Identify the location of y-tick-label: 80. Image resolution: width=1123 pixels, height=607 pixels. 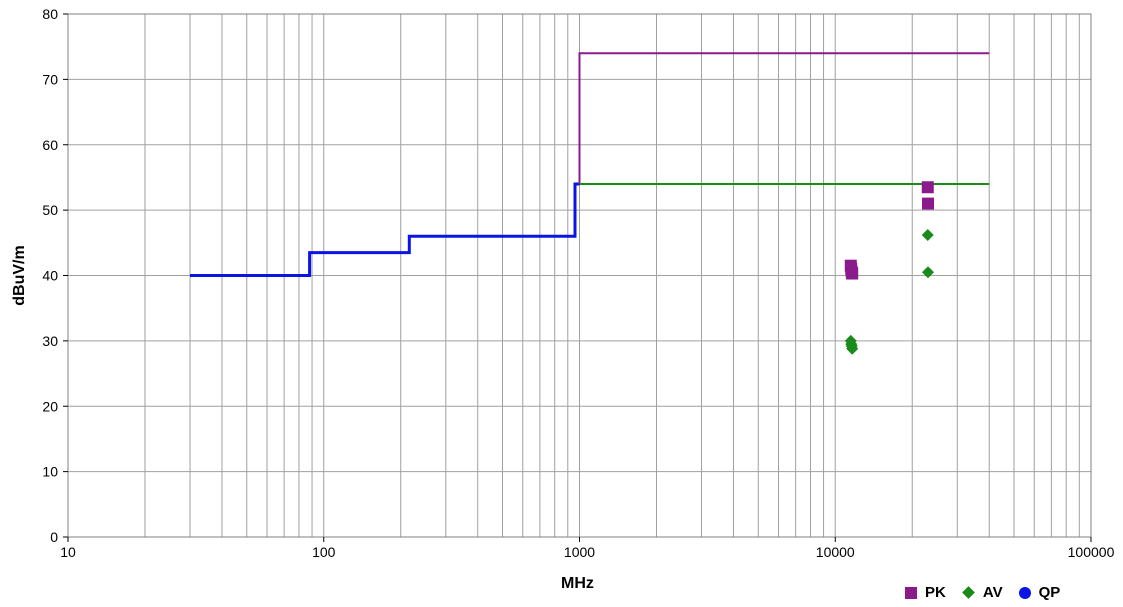
(50, 14).